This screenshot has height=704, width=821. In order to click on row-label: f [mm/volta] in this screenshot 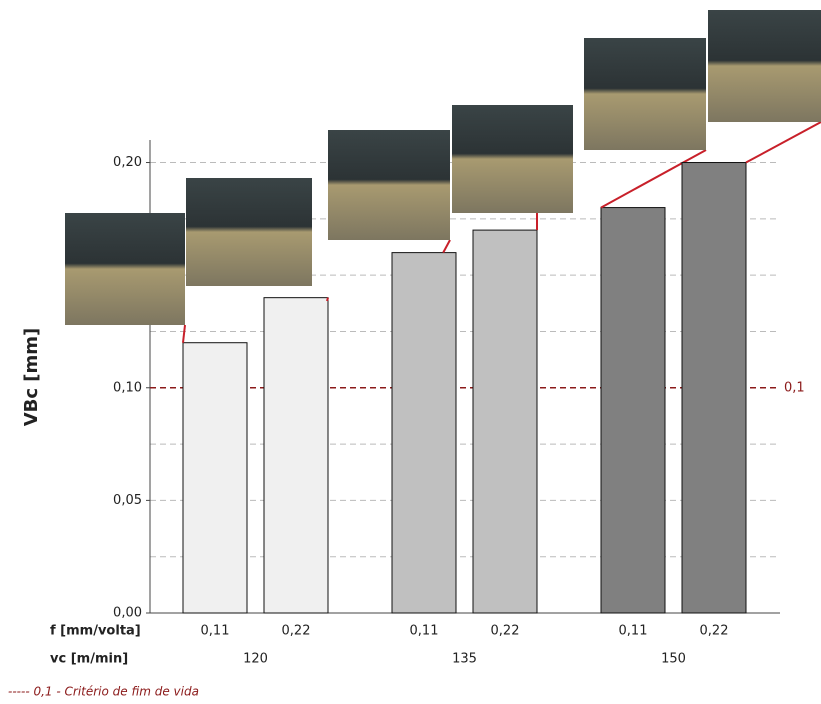, I will do `click(95, 631)`.